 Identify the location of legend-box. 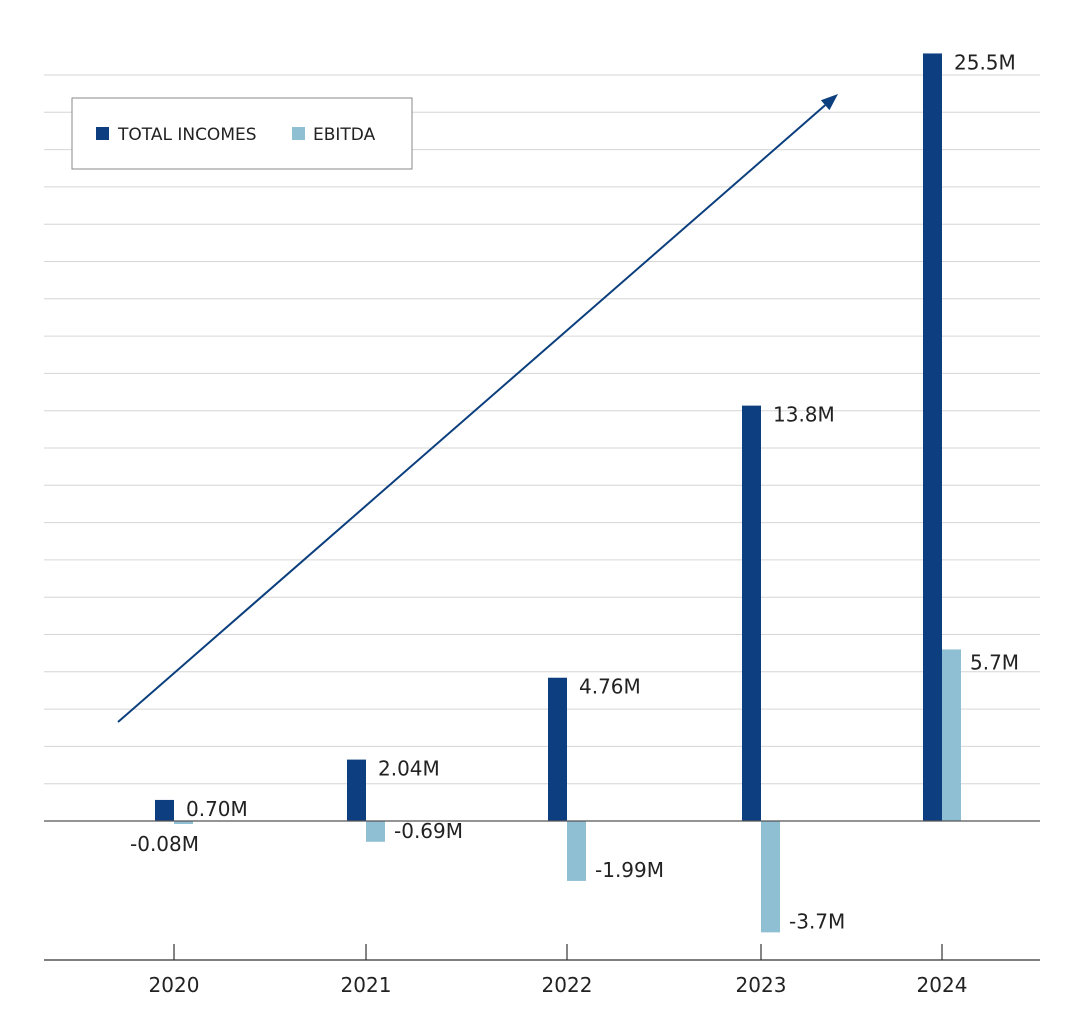
(242, 133).